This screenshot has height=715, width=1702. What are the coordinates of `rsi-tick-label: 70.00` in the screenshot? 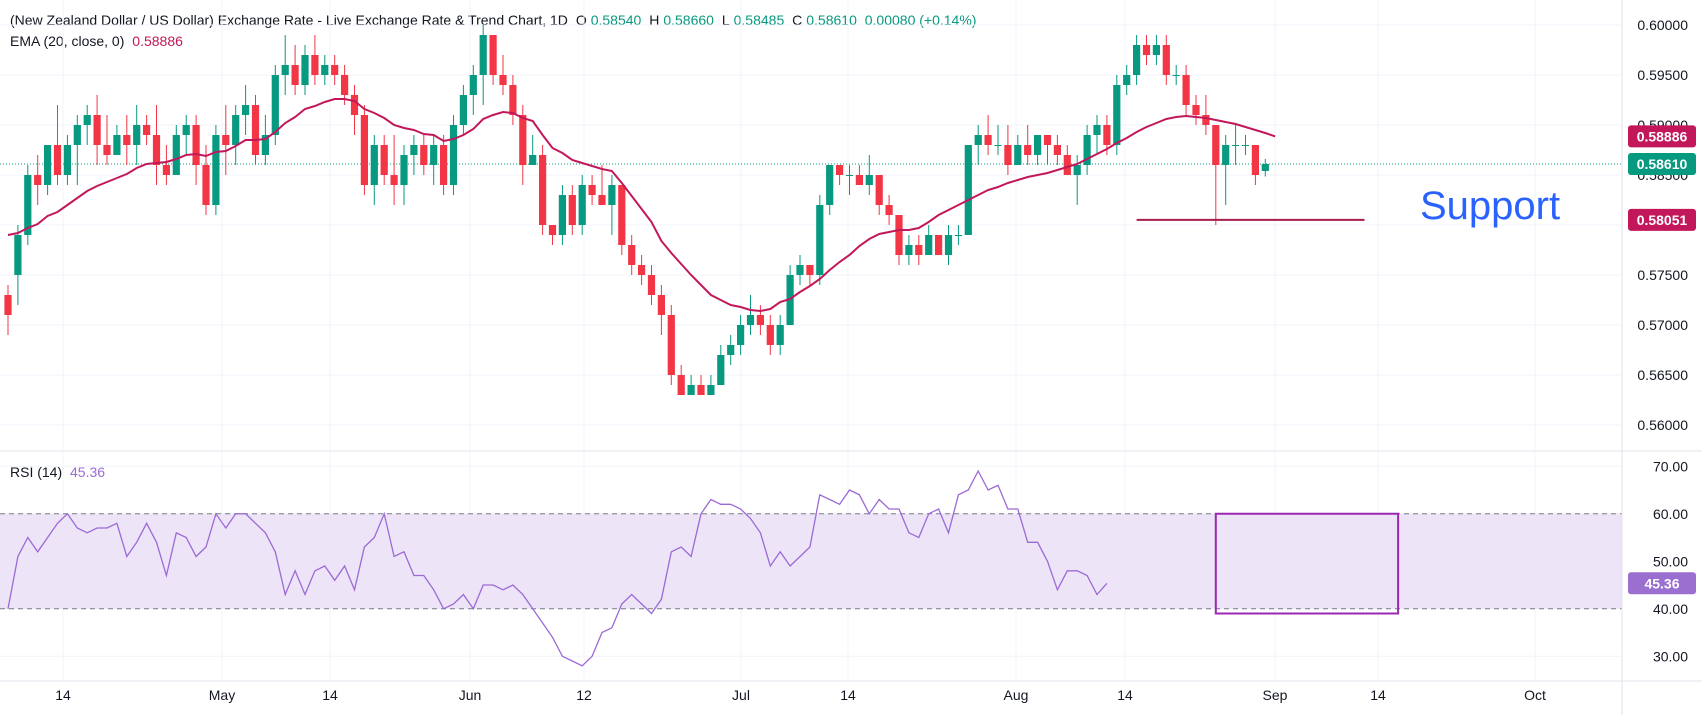 It's located at (1670, 466).